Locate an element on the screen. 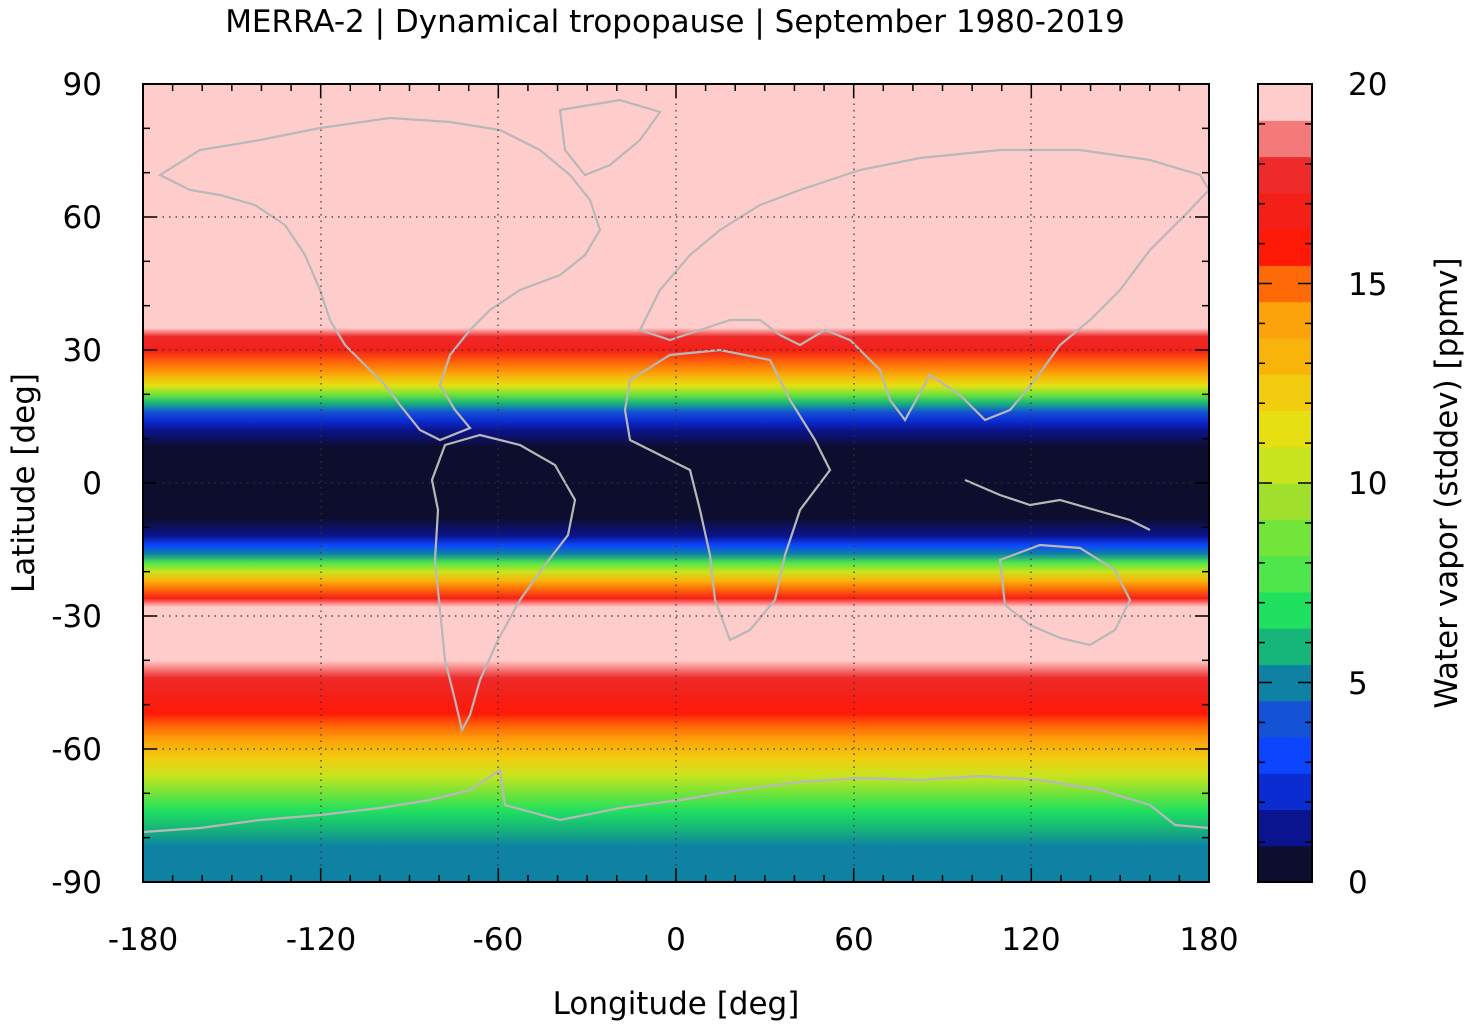 This screenshot has width=1471, height=1029. y-tick-label: -90 is located at coordinates (76, 883).